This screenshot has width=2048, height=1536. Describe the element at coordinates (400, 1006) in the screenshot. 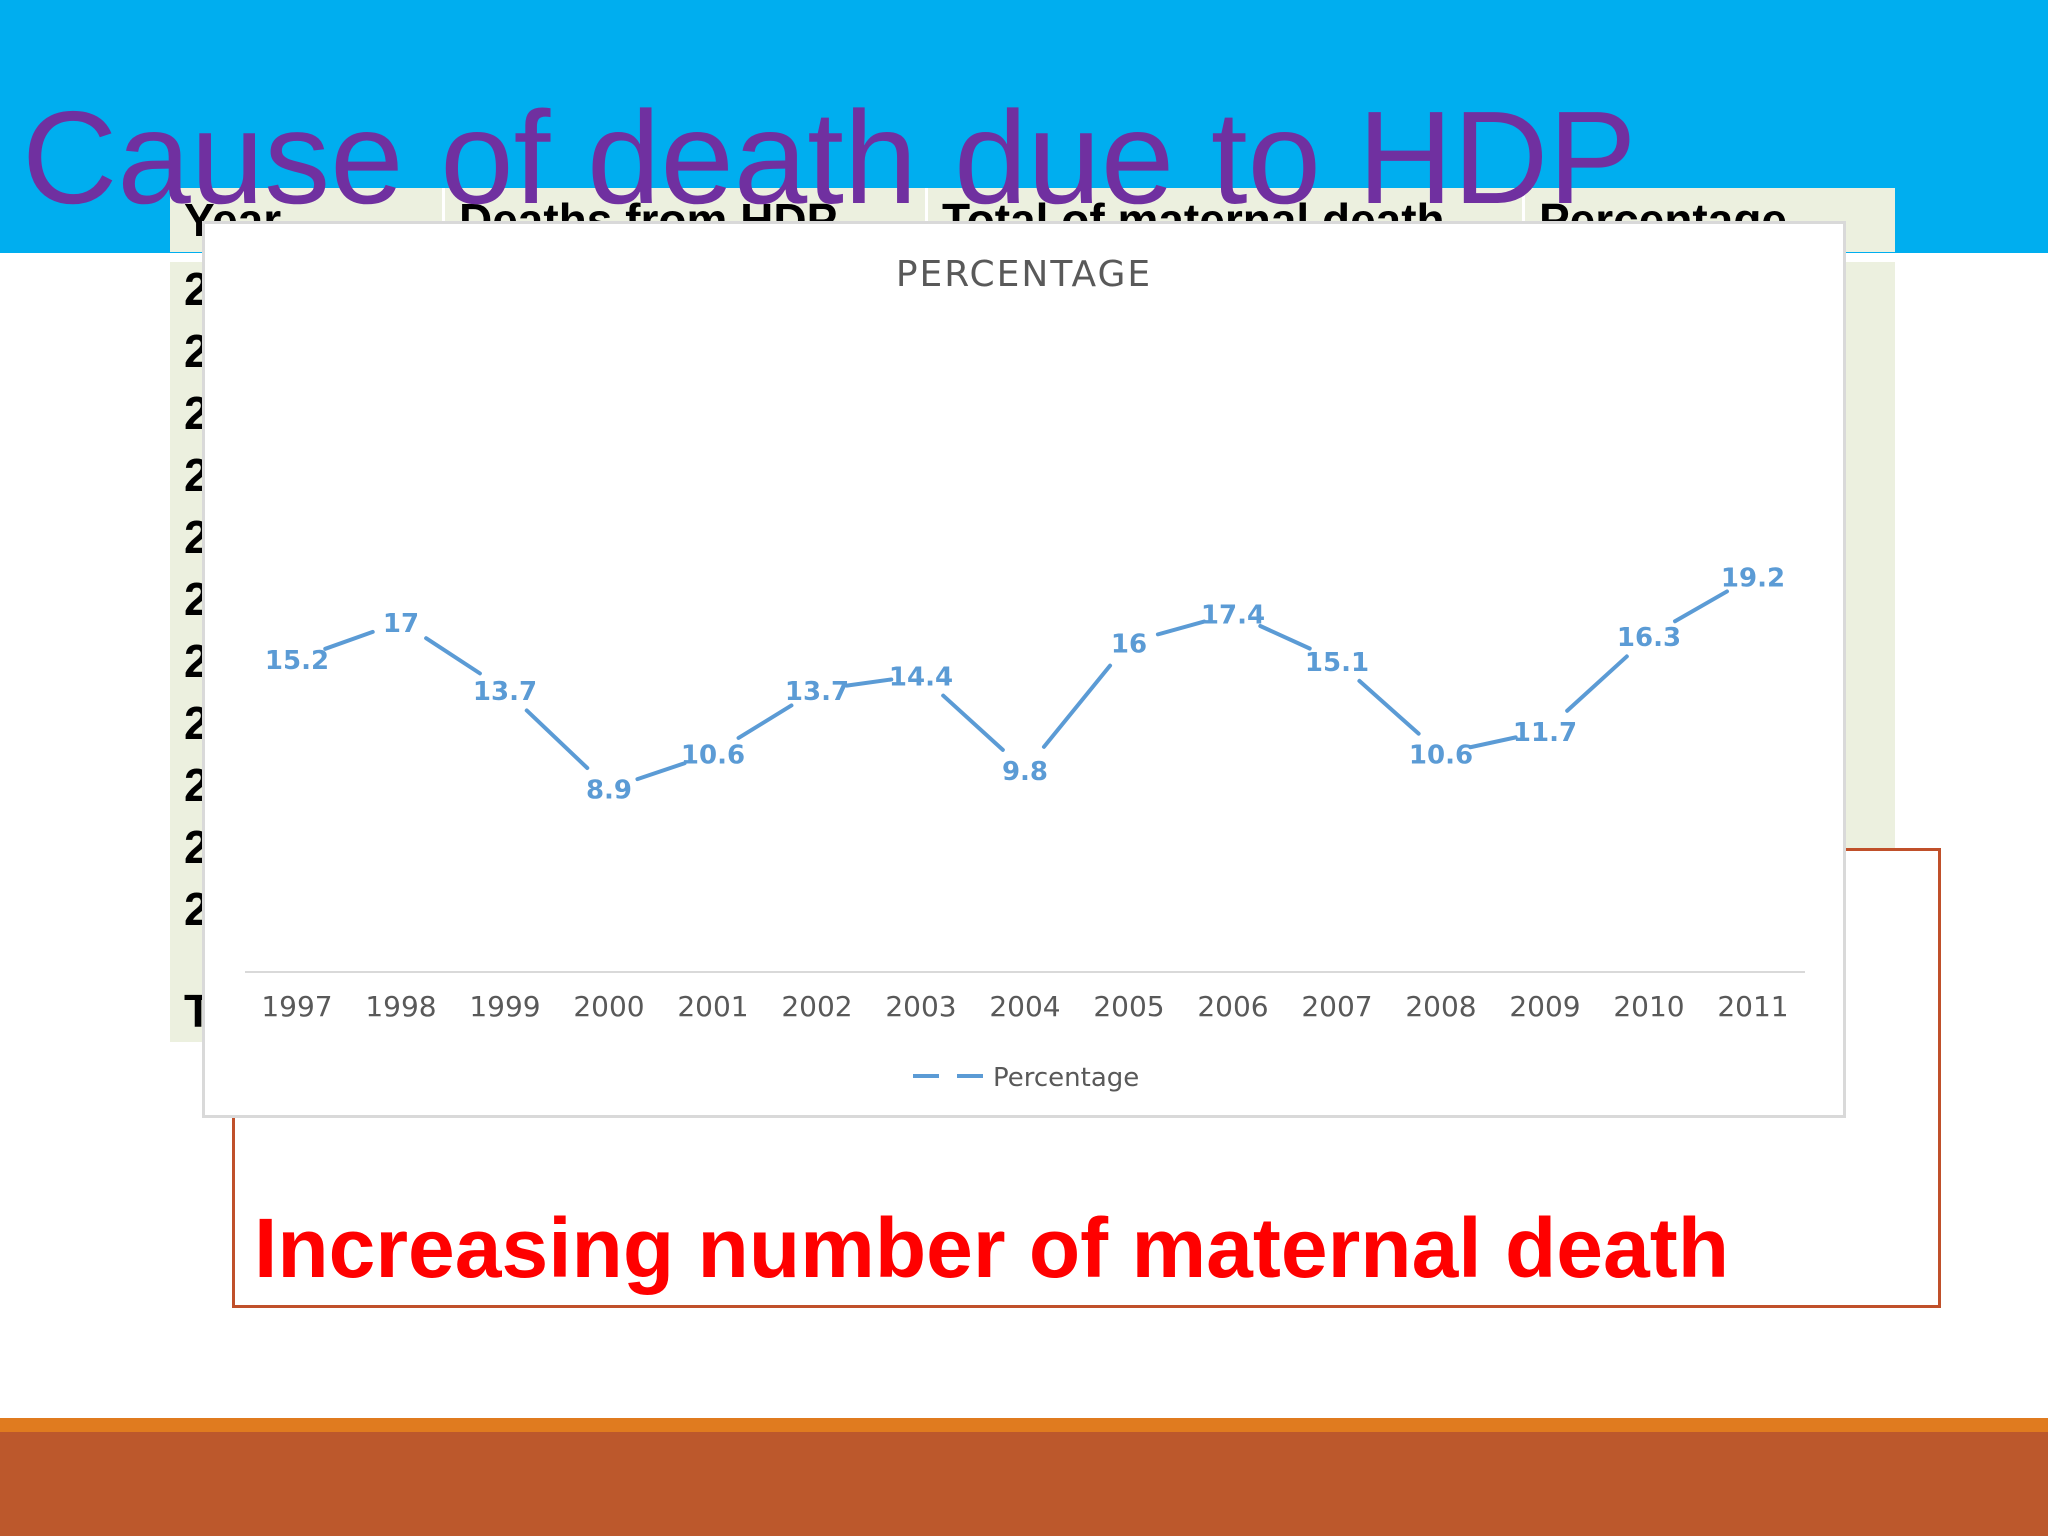

I see `x-tick-label: 1998` at that location.